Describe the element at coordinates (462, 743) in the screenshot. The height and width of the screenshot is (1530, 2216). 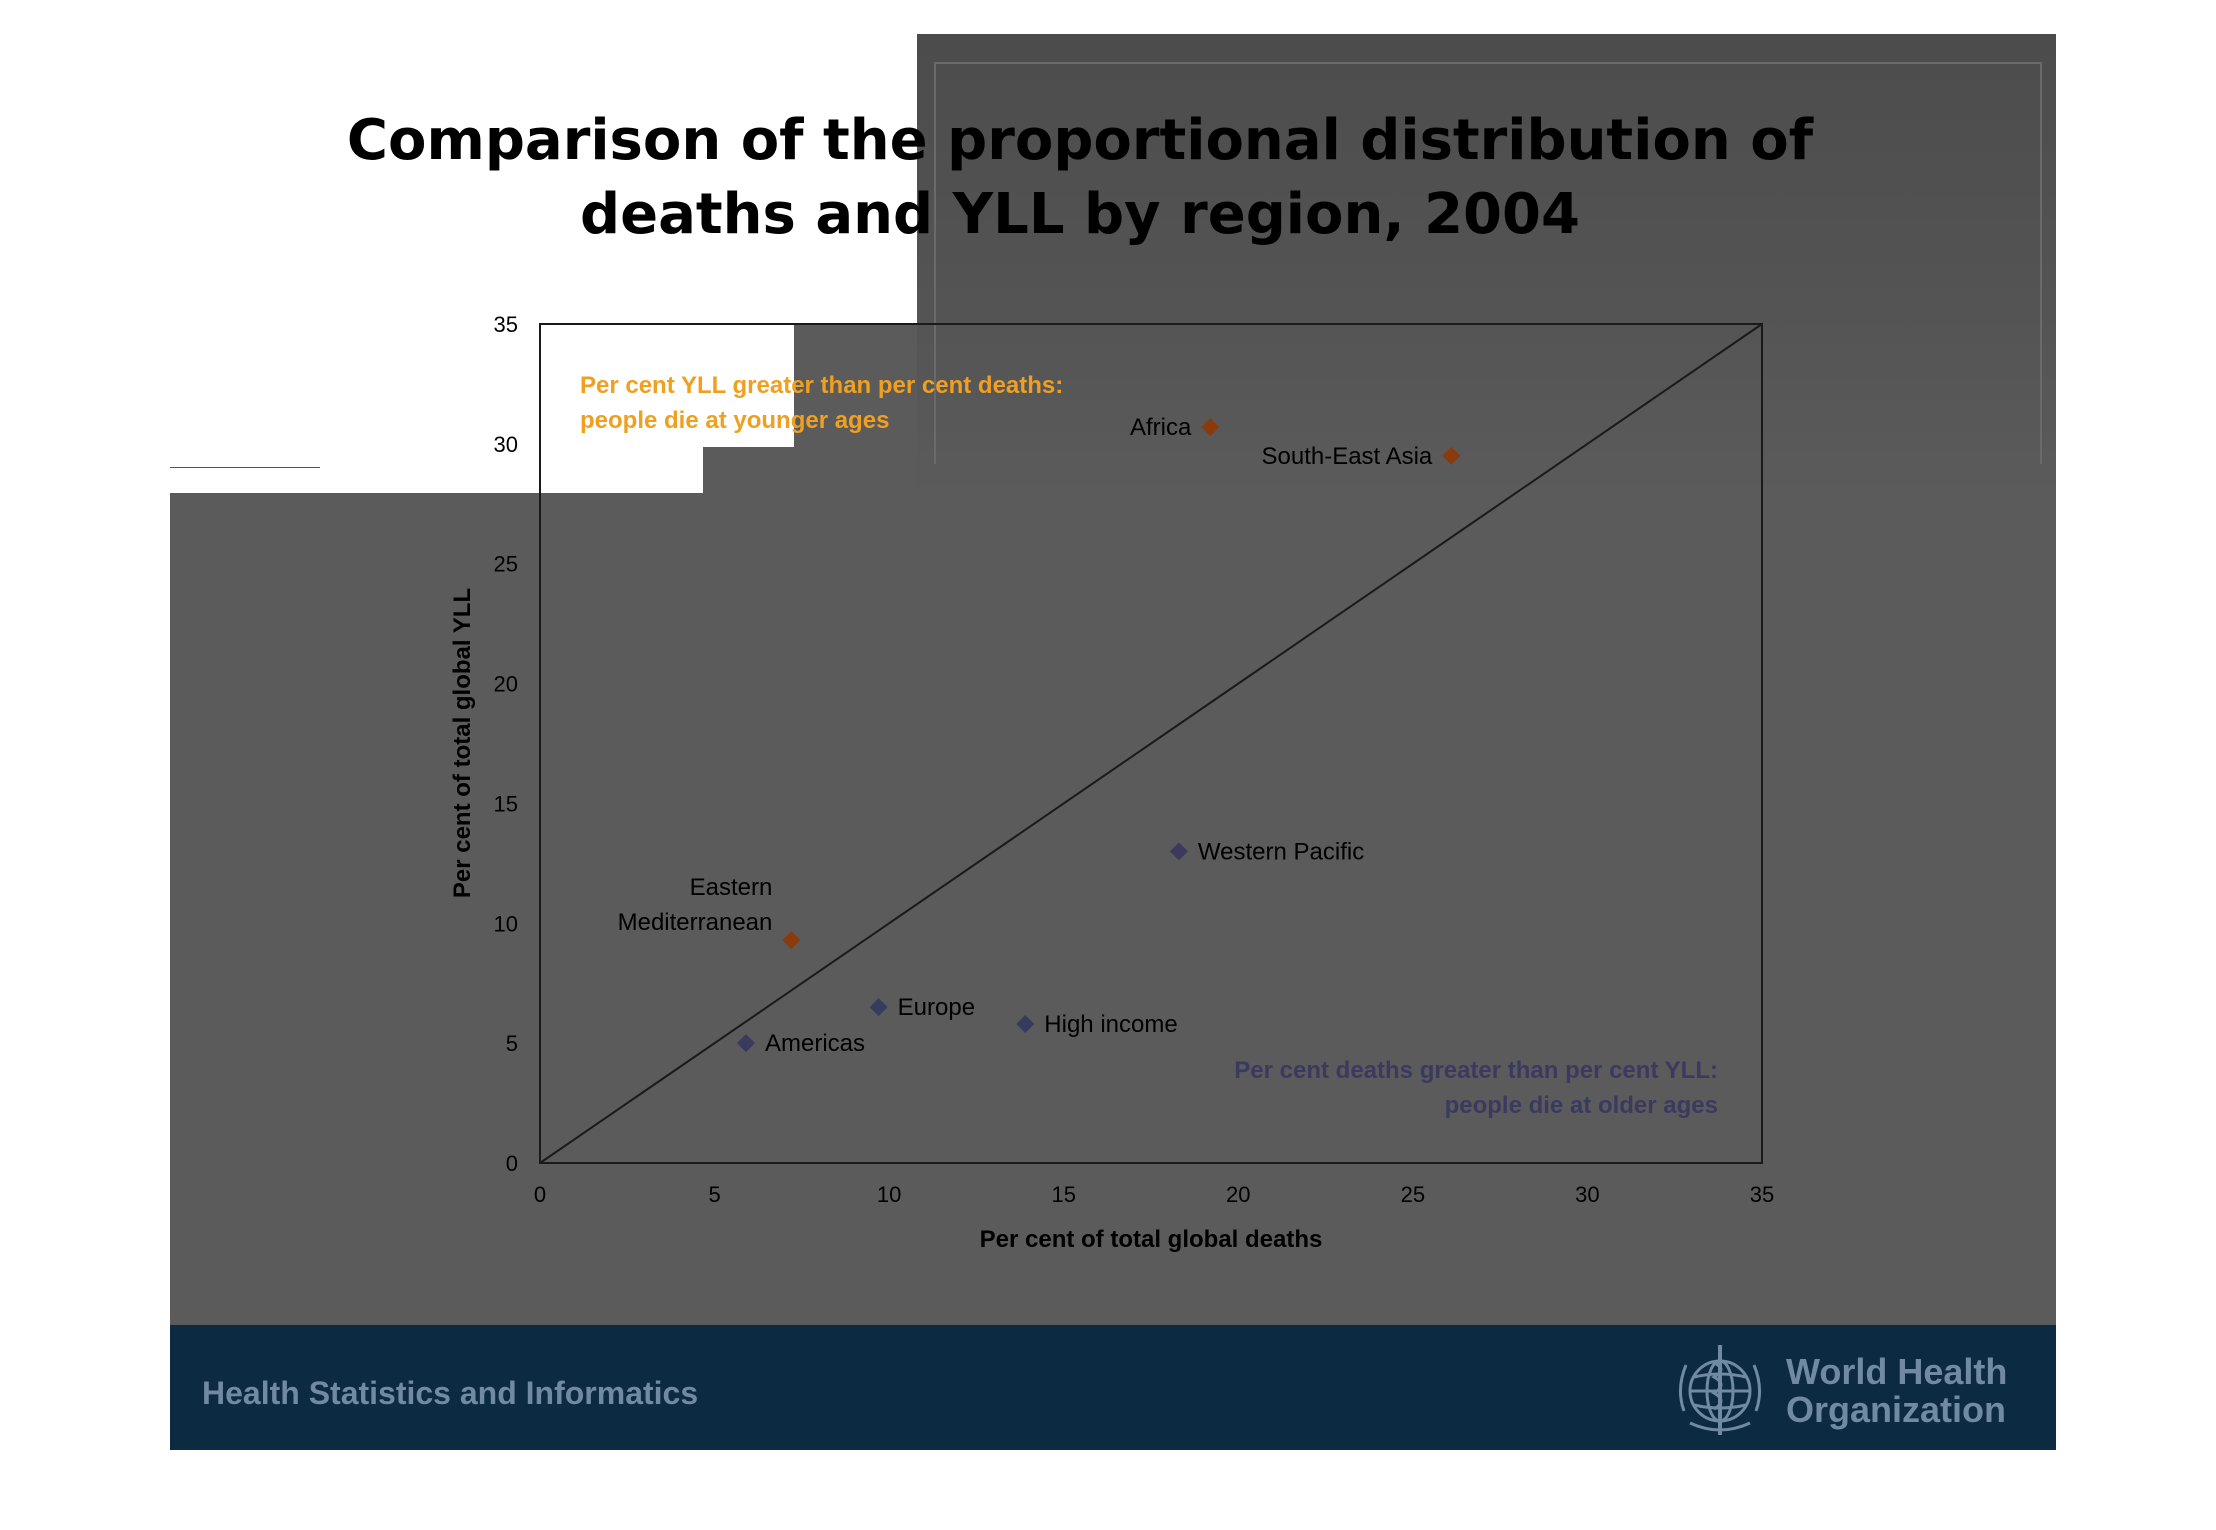
I see `y-axis-title: Per cent of total global YLL` at that location.